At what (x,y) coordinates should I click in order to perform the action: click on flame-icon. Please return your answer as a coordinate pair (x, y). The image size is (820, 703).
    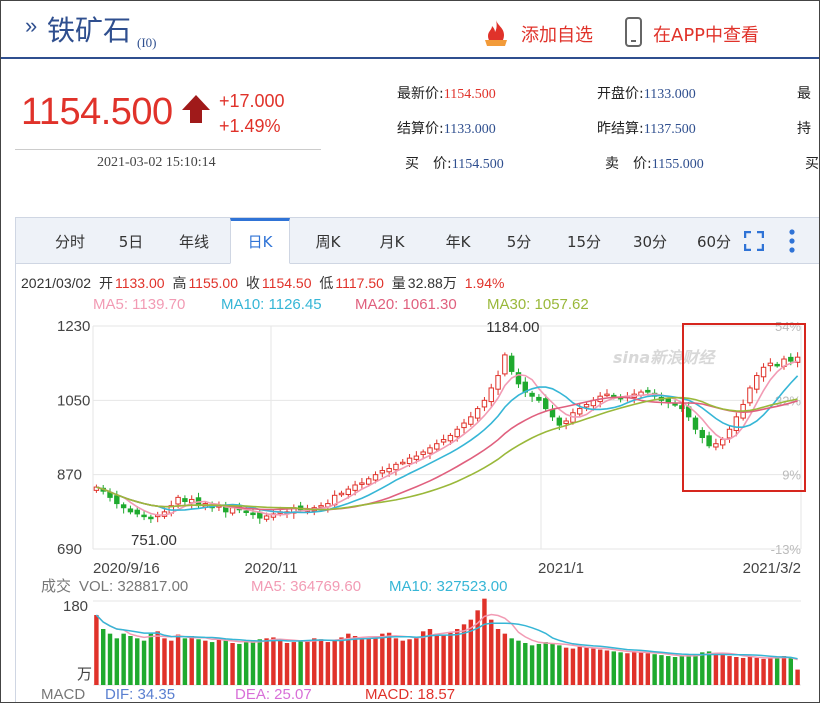
    Looking at the image, I should click on (496, 33).